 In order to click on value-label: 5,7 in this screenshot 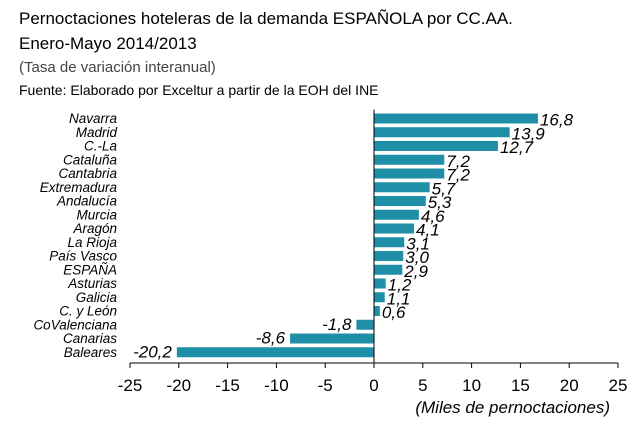, I will do `click(444, 188)`.